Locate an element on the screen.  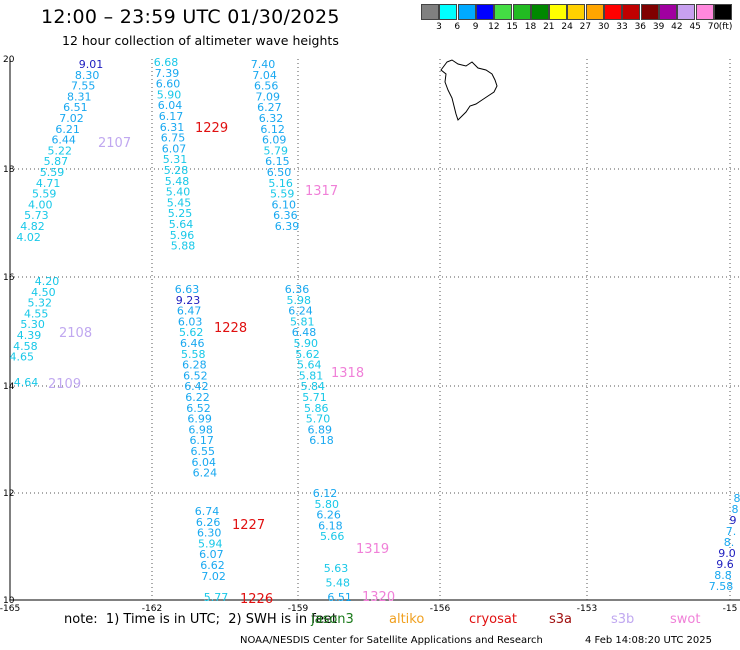
y-tick-label: 12 is located at coordinates (8, 494).